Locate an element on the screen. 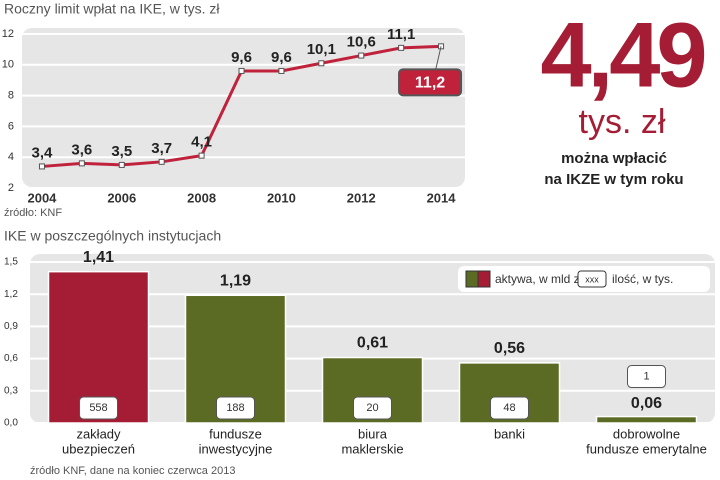  y-tick-label: 0,3 is located at coordinates (11, 390).